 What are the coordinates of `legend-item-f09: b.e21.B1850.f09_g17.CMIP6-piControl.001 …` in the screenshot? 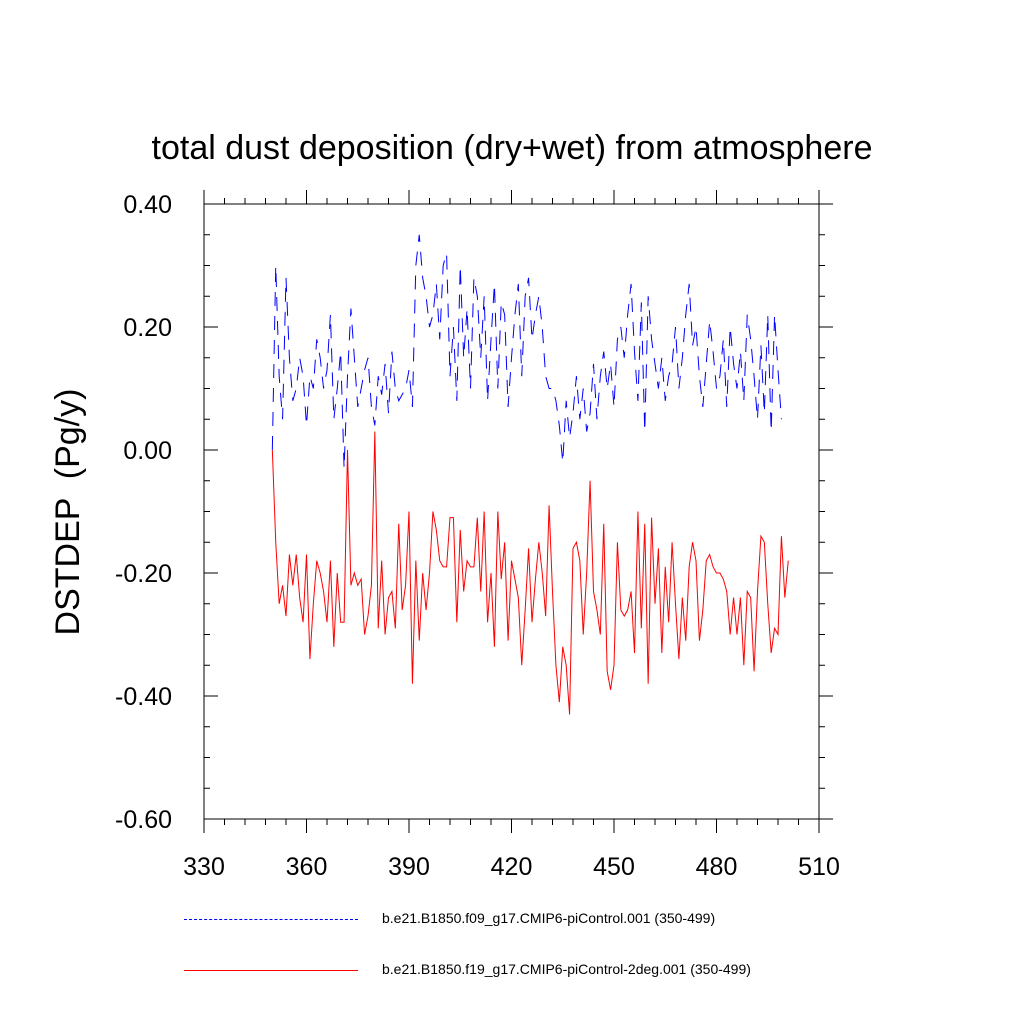 It's located at (530, 920).